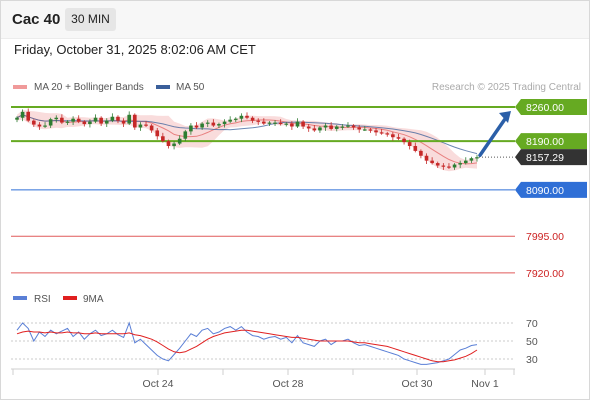  I want to click on chart-timestamp: Friday, October 31, 2025 8:02:06 AM CET, so click(135, 49).